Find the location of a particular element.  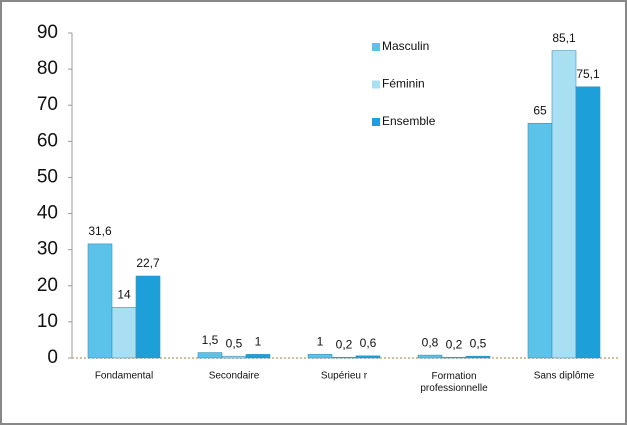

y-tick-label: 50 is located at coordinates (47, 176).